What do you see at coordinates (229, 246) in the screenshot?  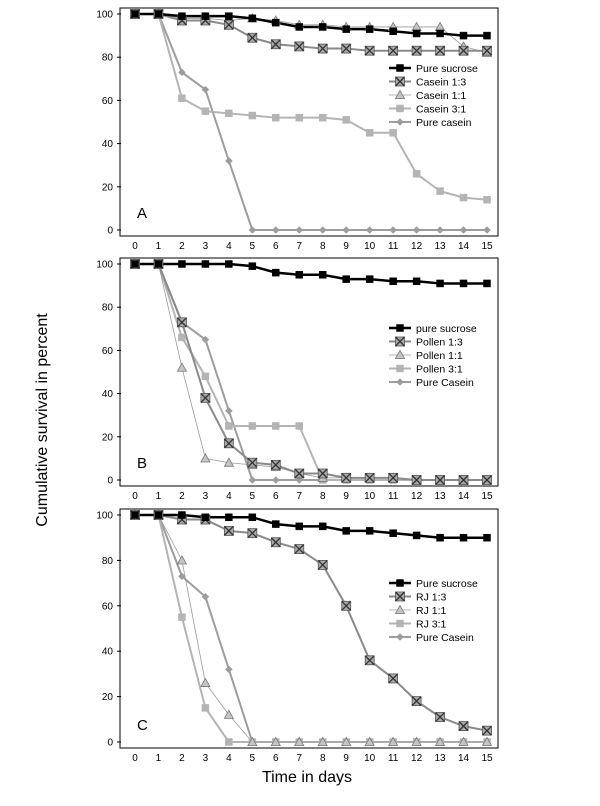 I see `x-tick-label: 4` at bounding box center [229, 246].